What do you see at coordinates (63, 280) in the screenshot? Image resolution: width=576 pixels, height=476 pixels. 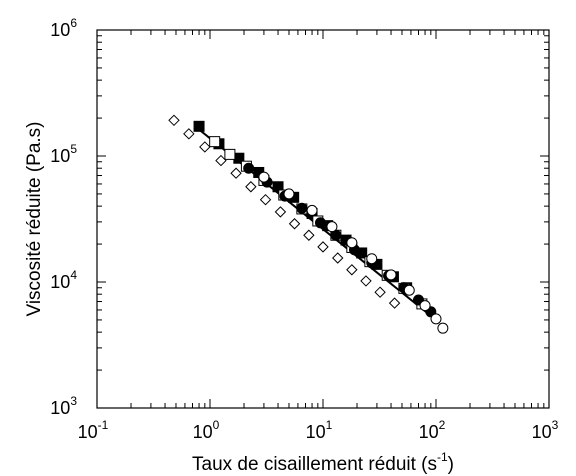 I see `y-tick-label: 10⁴` at bounding box center [63, 280].